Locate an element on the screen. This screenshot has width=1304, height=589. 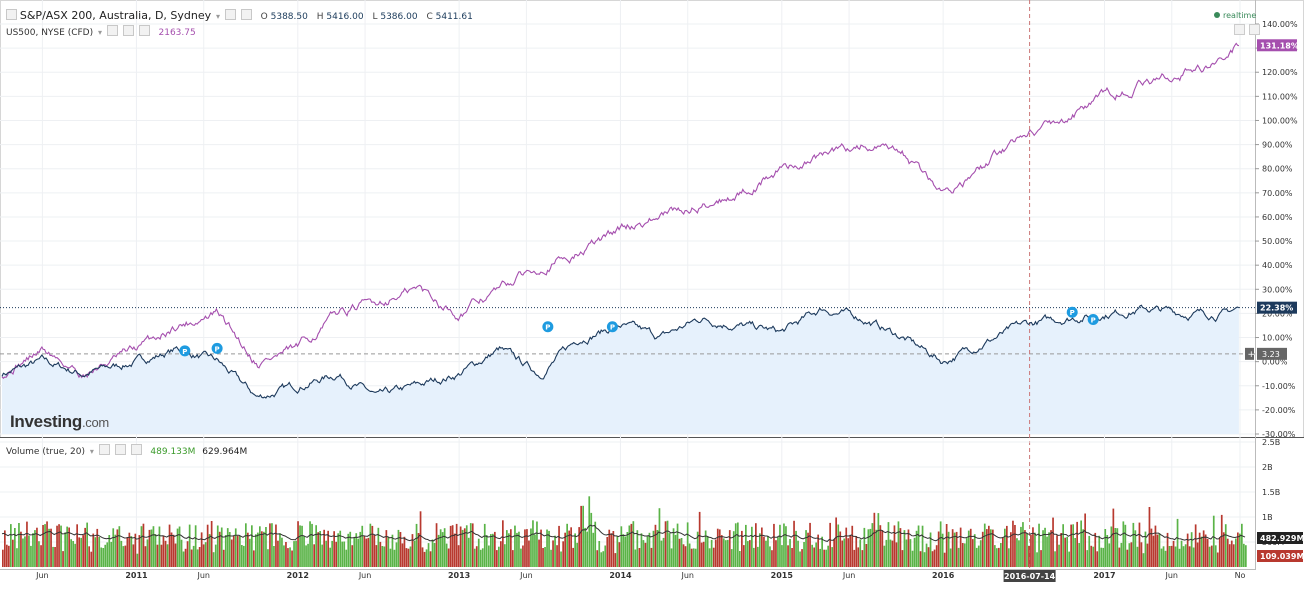
y-tick-label: 60.00% is located at coordinates (1277, 217).